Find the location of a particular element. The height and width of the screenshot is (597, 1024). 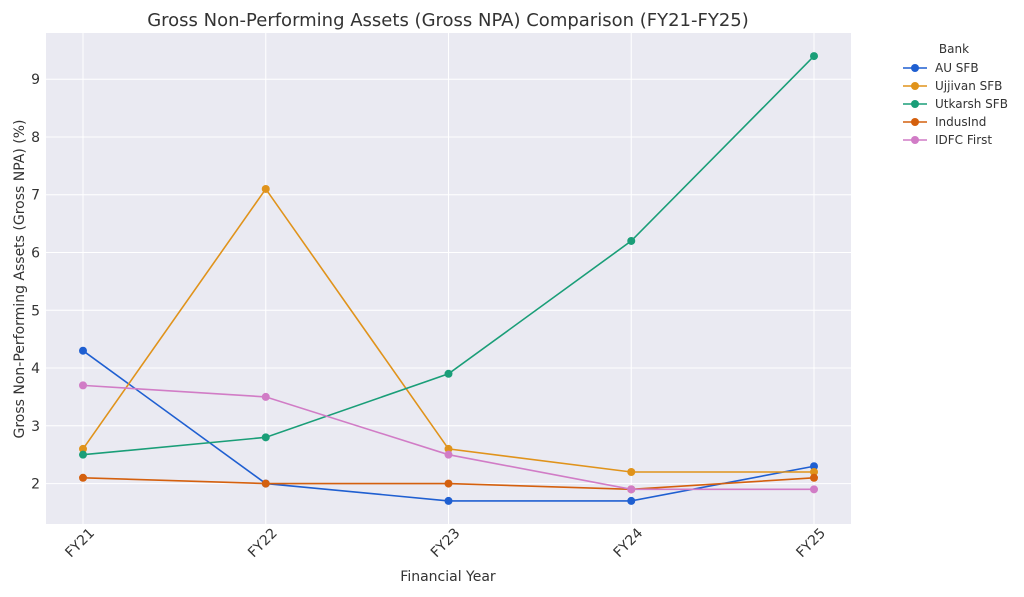

x-axis-ticks: FY21 FY22 FY23 FY24 FY25 is located at coordinates (445, 543).